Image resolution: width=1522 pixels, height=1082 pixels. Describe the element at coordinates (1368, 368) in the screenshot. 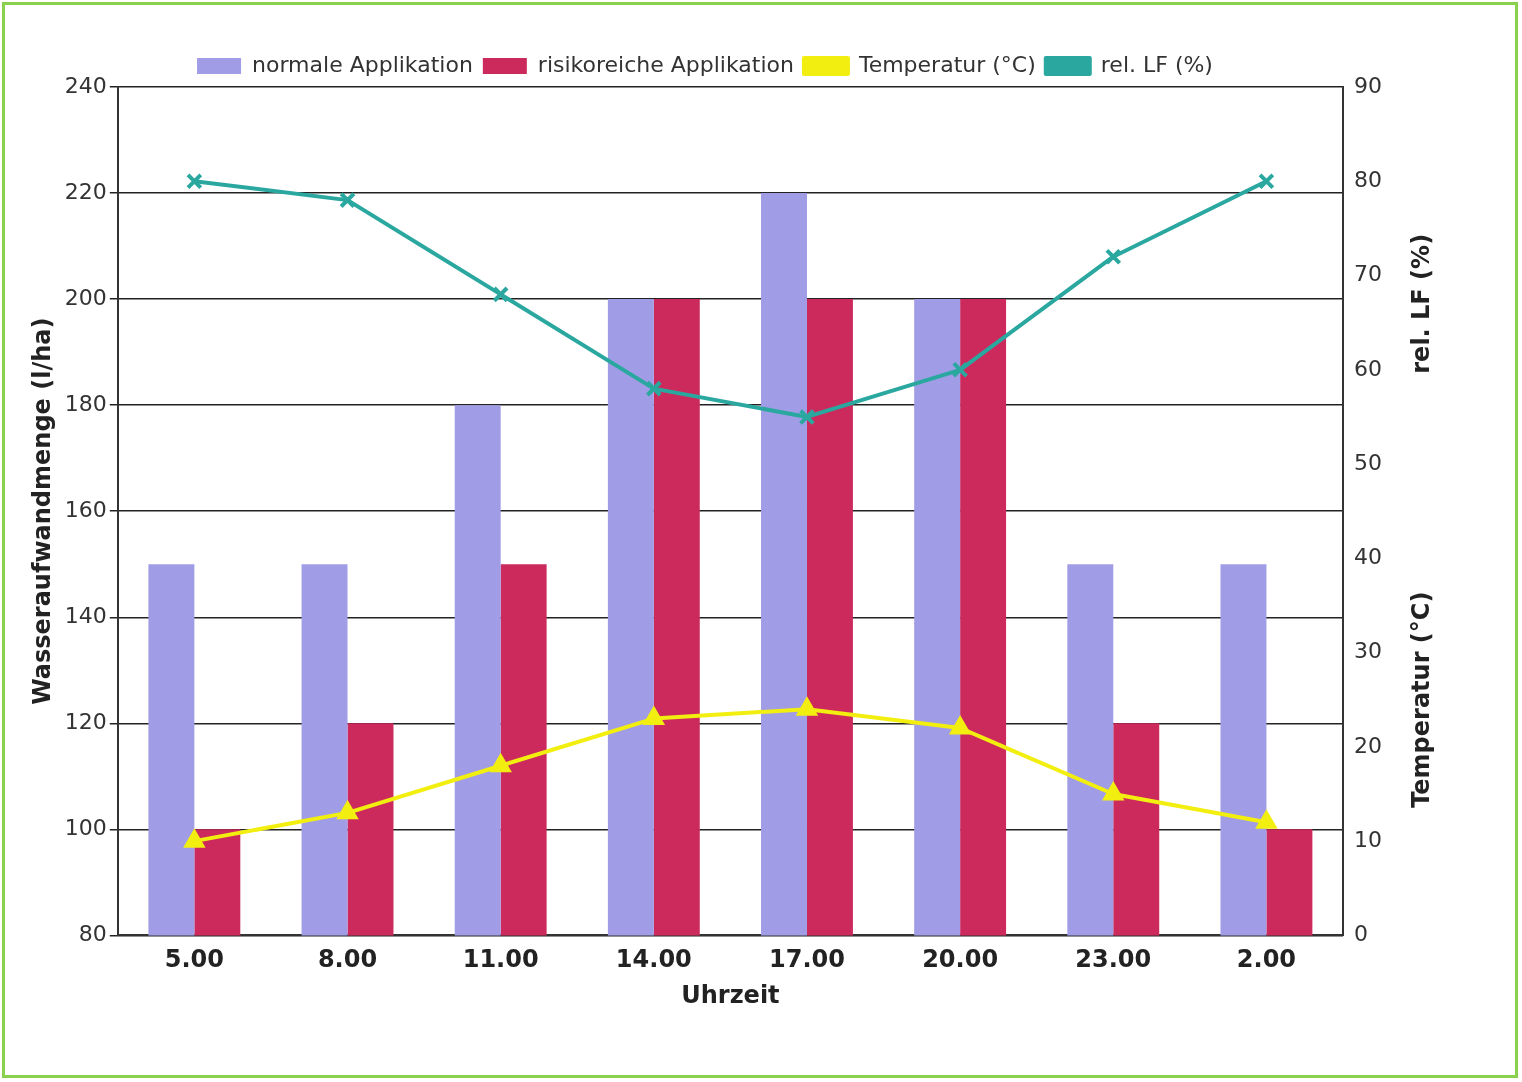

I see `y2-tick-label: 60` at that location.